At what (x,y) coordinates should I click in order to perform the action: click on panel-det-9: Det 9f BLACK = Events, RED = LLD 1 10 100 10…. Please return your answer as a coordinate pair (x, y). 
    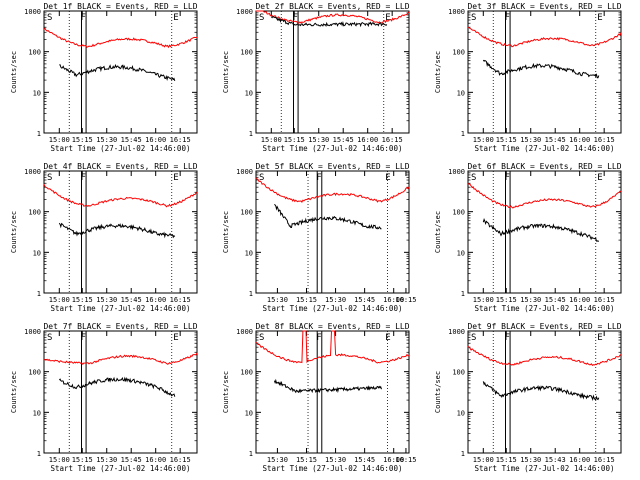
    Looking at the image, I should click on (528, 397).